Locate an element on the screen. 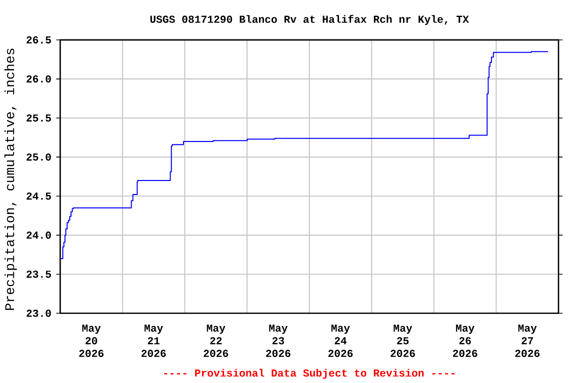 The height and width of the screenshot is (383, 576). y-tick-label: 26.5 is located at coordinates (38, 40).